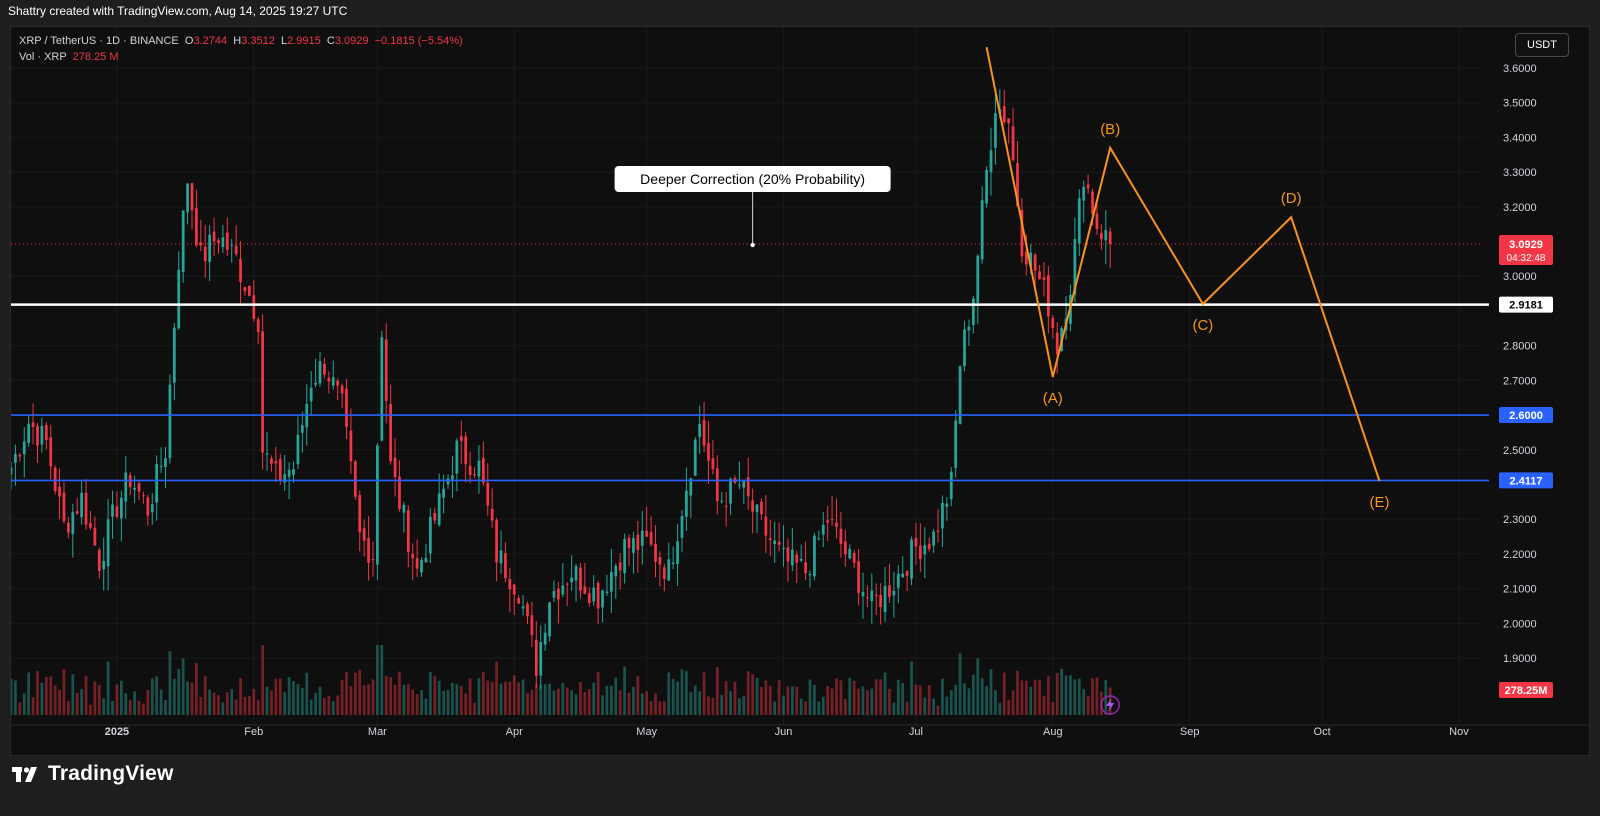 The image size is (1600, 816). What do you see at coordinates (1526, 245) in the screenshot?
I see `last-price-label: 3.0929` at bounding box center [1526, 245].